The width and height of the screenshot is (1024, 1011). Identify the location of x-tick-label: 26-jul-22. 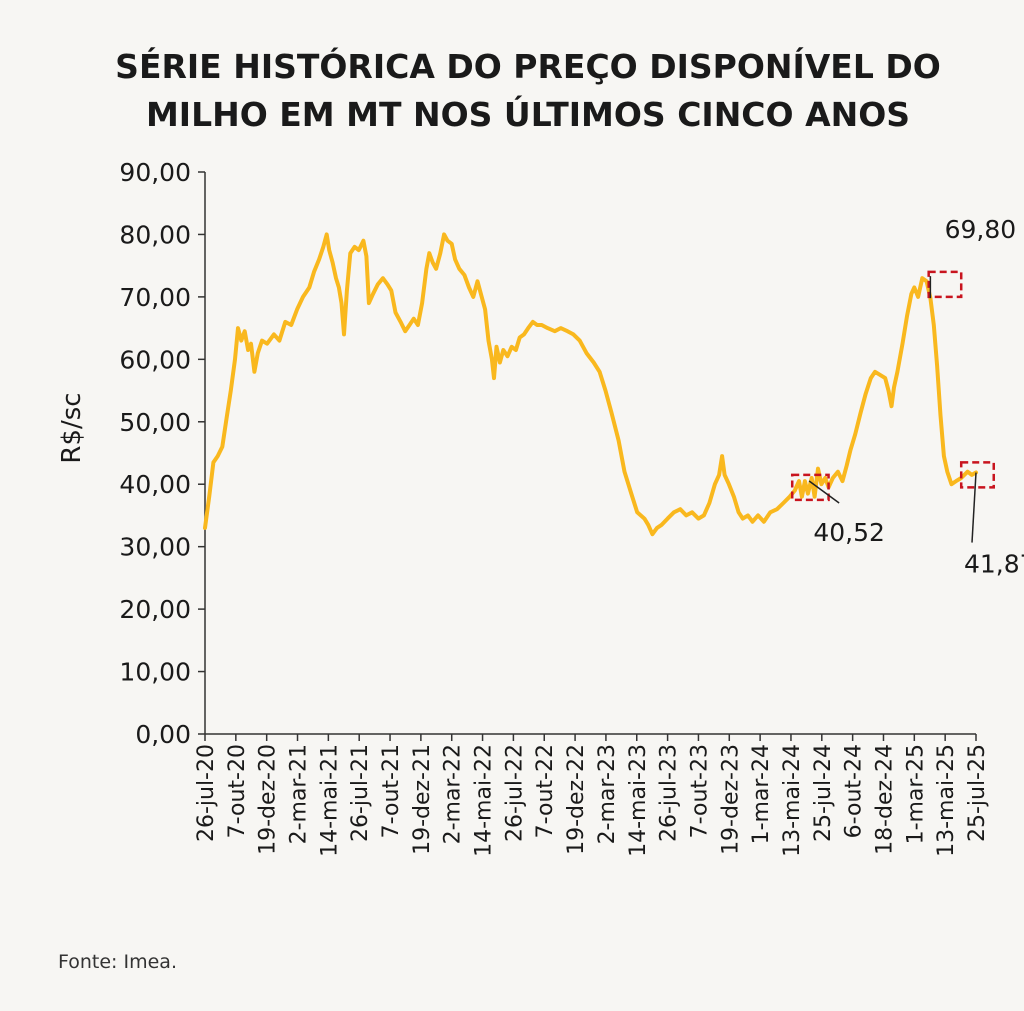
(514, 793).